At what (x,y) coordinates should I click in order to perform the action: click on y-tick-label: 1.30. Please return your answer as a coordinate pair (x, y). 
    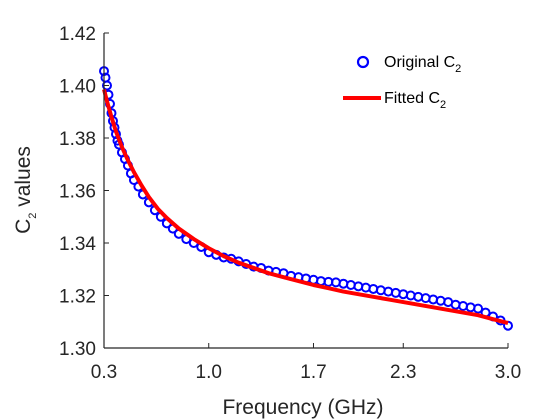
    Looking at the image, I should click on (77, 349).